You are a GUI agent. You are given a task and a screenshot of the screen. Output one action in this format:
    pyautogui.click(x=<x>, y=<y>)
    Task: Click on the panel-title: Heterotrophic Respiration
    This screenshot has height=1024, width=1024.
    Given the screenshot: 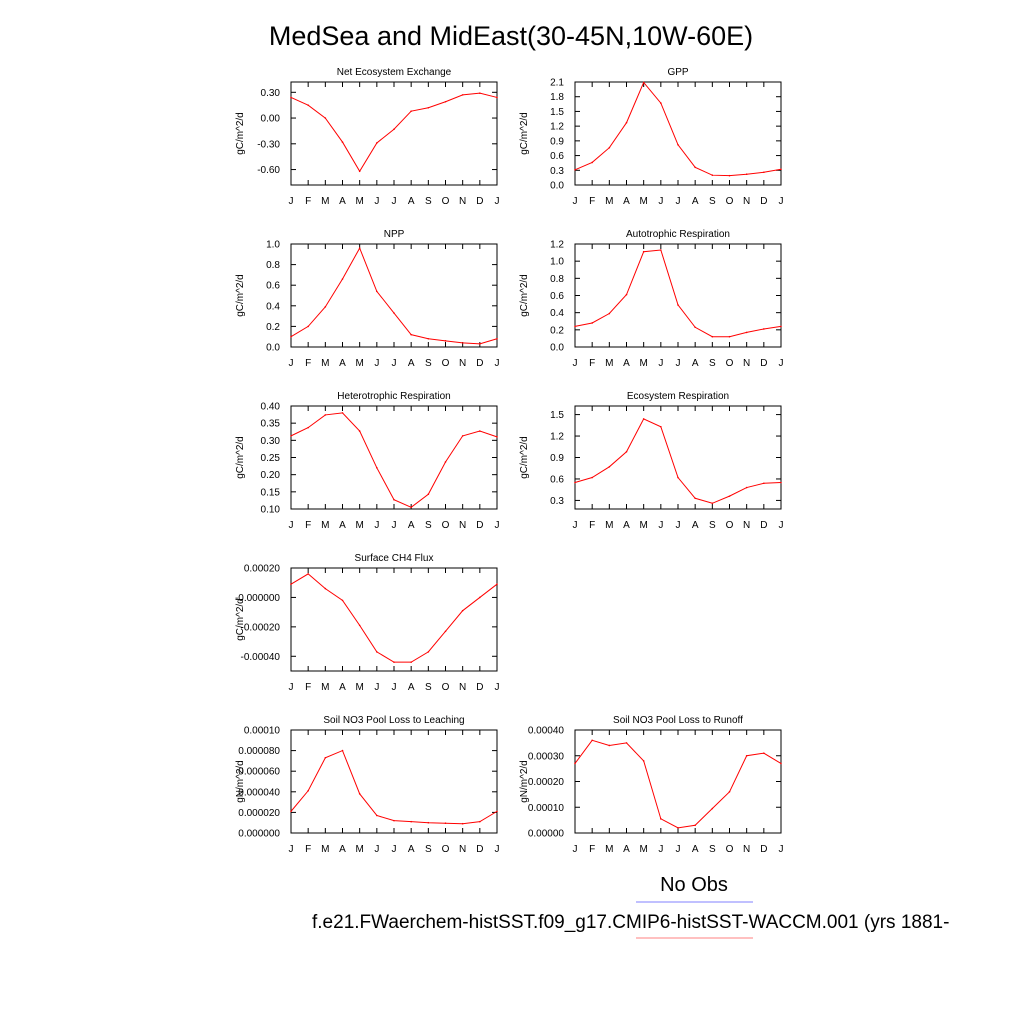 What is the action you would take?
    pyautogui.click(x=393, y=396)
    